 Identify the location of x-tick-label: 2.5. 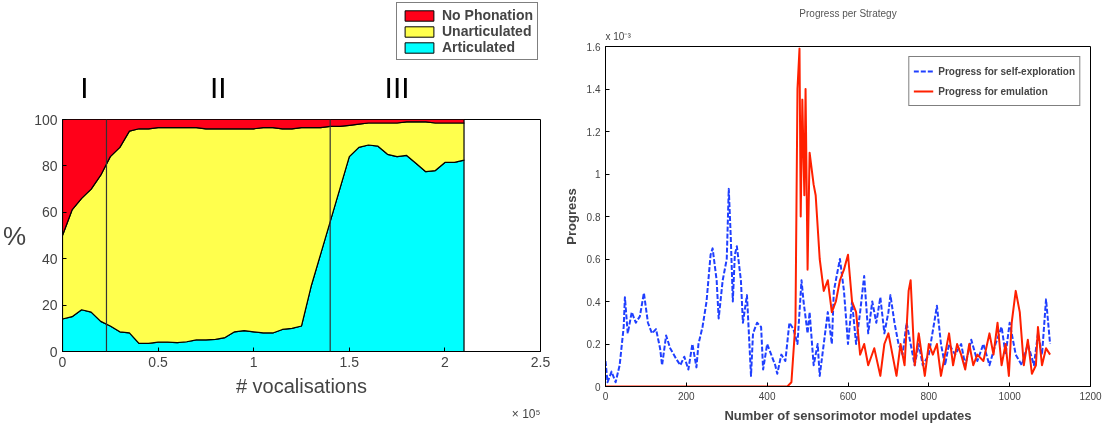
(540, 361).